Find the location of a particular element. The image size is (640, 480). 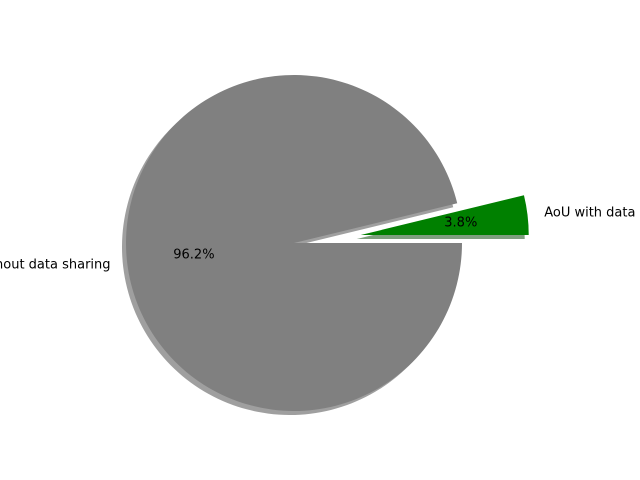

category-label-aou-with-data-sharing: AoU with data sharing is located at coordinates (592, 212).